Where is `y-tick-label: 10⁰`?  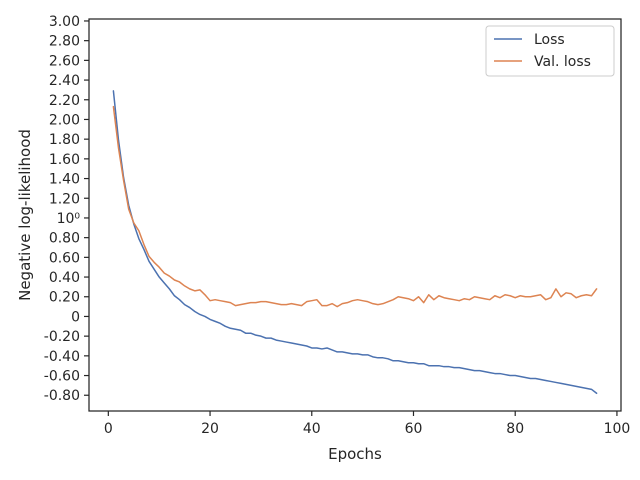 y-tick-label: 10⁰ is located at coordinates (69, 219).